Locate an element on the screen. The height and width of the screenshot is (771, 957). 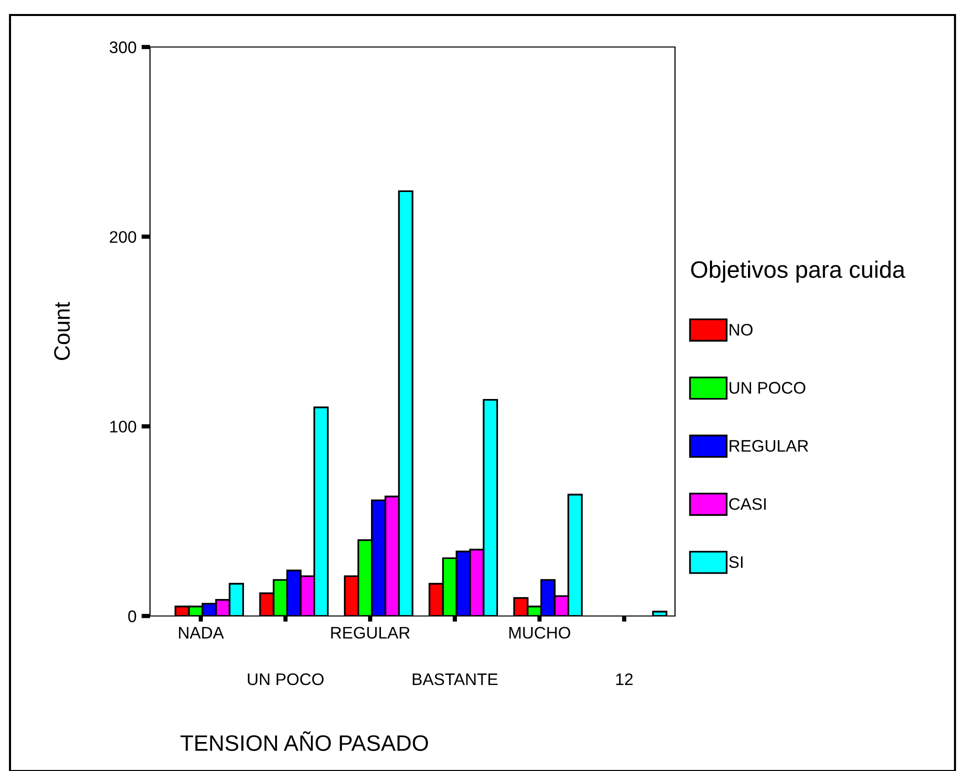
x-tick-label: 12 is located at coordinates (624, 679).